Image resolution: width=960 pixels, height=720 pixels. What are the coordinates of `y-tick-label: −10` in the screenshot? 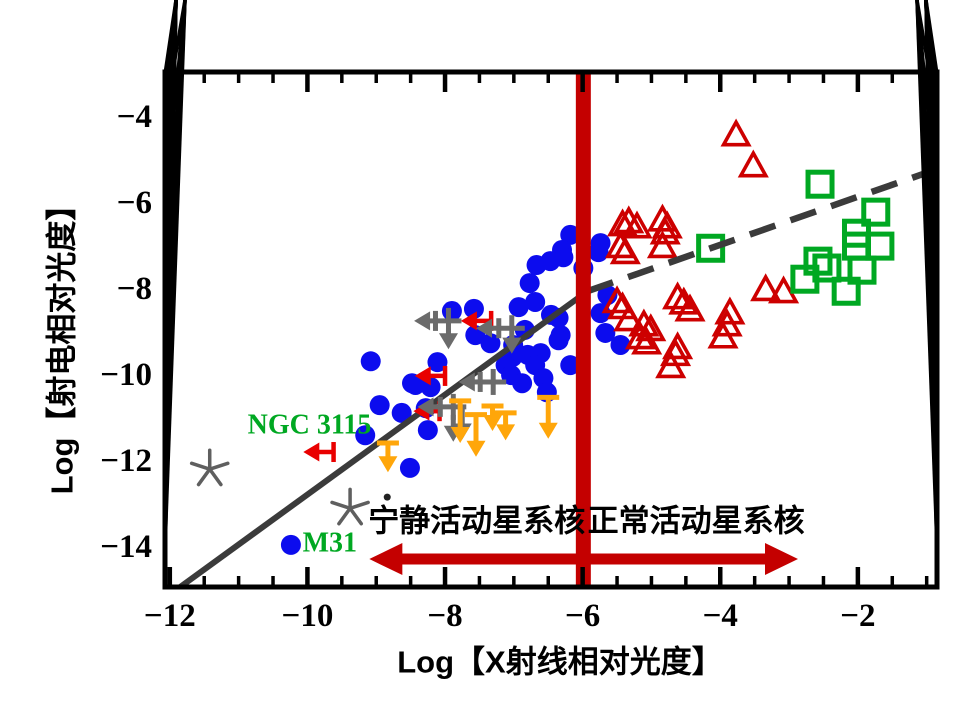 It's located at (126, 375).